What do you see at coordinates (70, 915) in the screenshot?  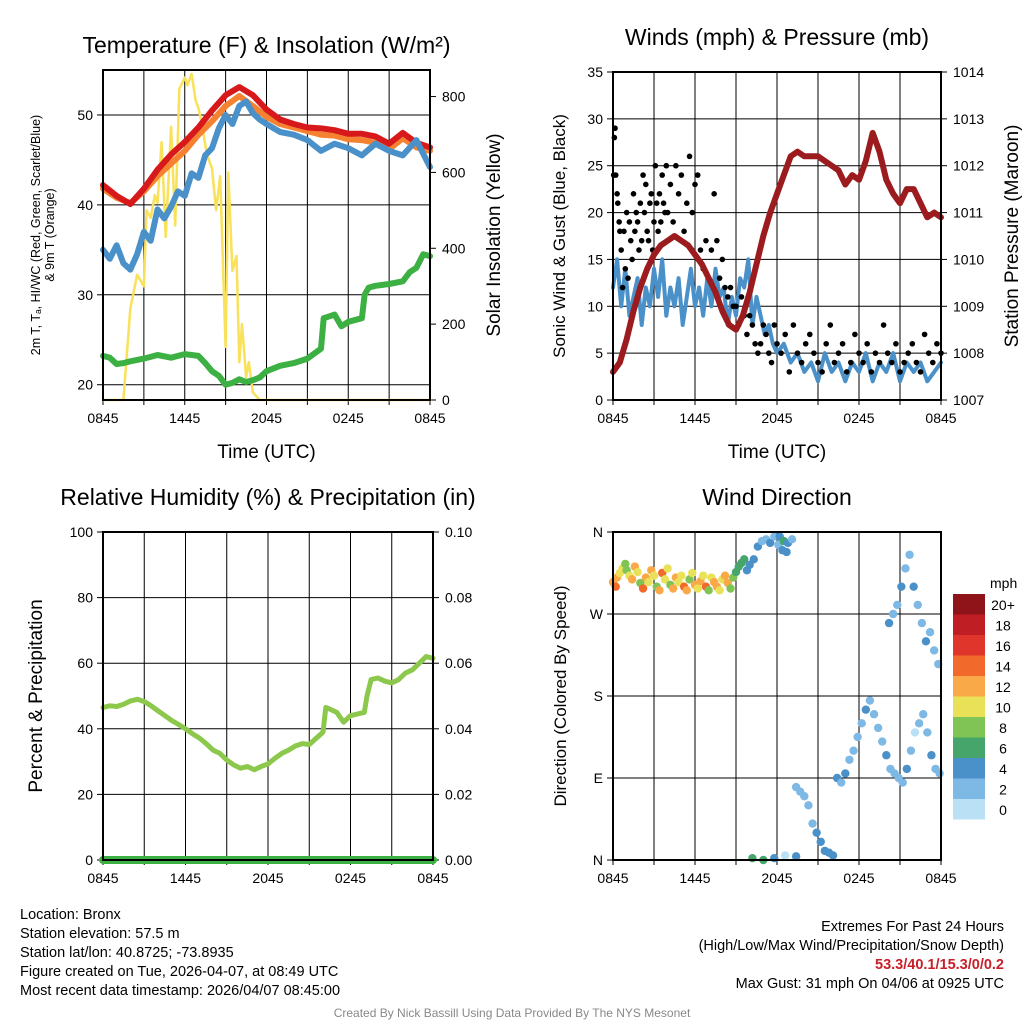 I see `location-text: Location: Bronx` at bounding box center [70, 915].